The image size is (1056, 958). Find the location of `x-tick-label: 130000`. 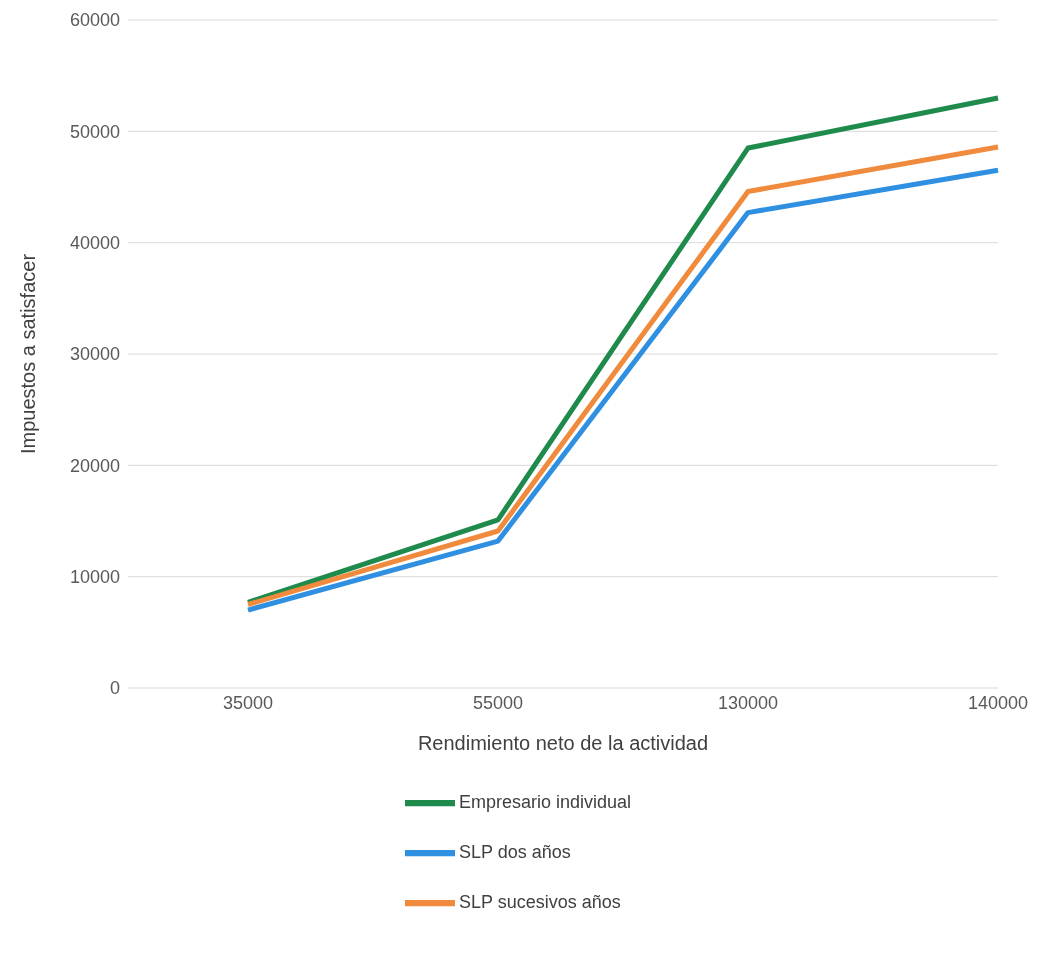

x-tick-label: 130000 is located at coordinates (748, 702).